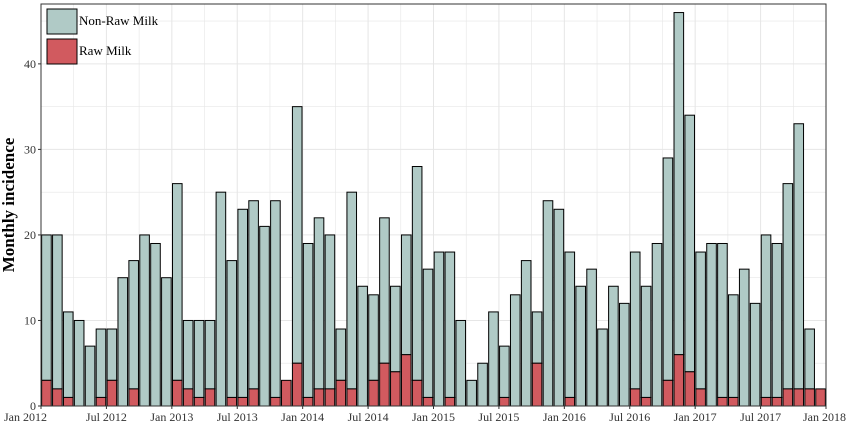 The height and width of the screenshot is (424, 850). What do you see at coordinates (9, 204) in the screenshot?
I see `y-axis-title: Monthly incidence` at bounding box center [9, 204].